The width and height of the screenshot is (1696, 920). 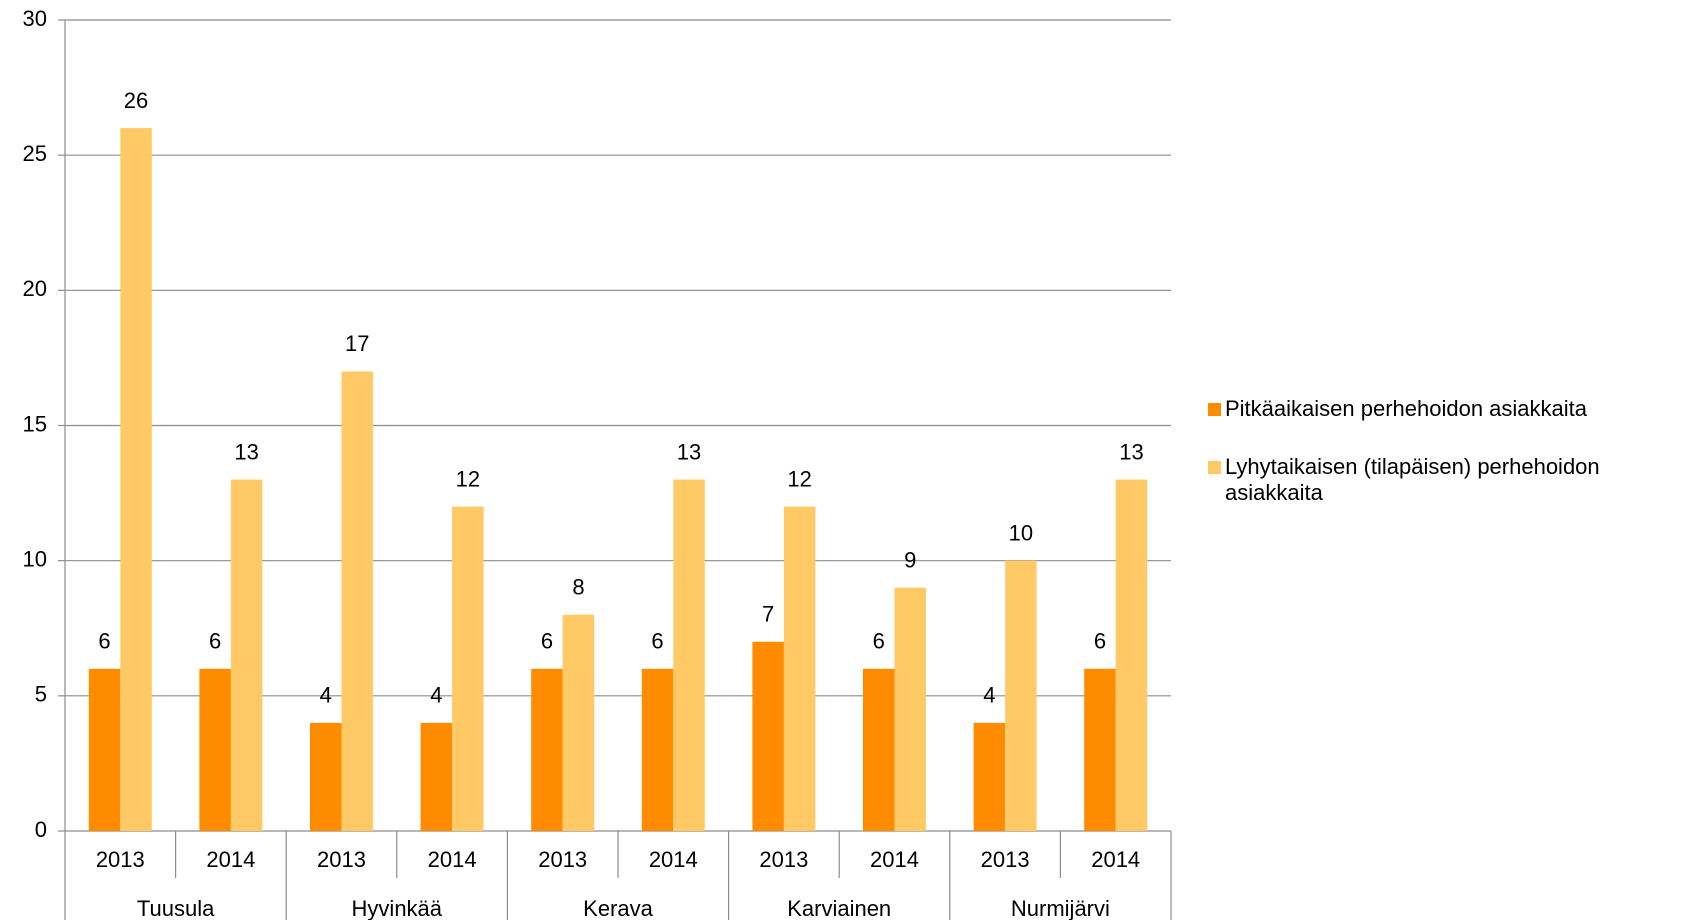 I want to click on y-tick-label: 25, so click(x=35, y=153).